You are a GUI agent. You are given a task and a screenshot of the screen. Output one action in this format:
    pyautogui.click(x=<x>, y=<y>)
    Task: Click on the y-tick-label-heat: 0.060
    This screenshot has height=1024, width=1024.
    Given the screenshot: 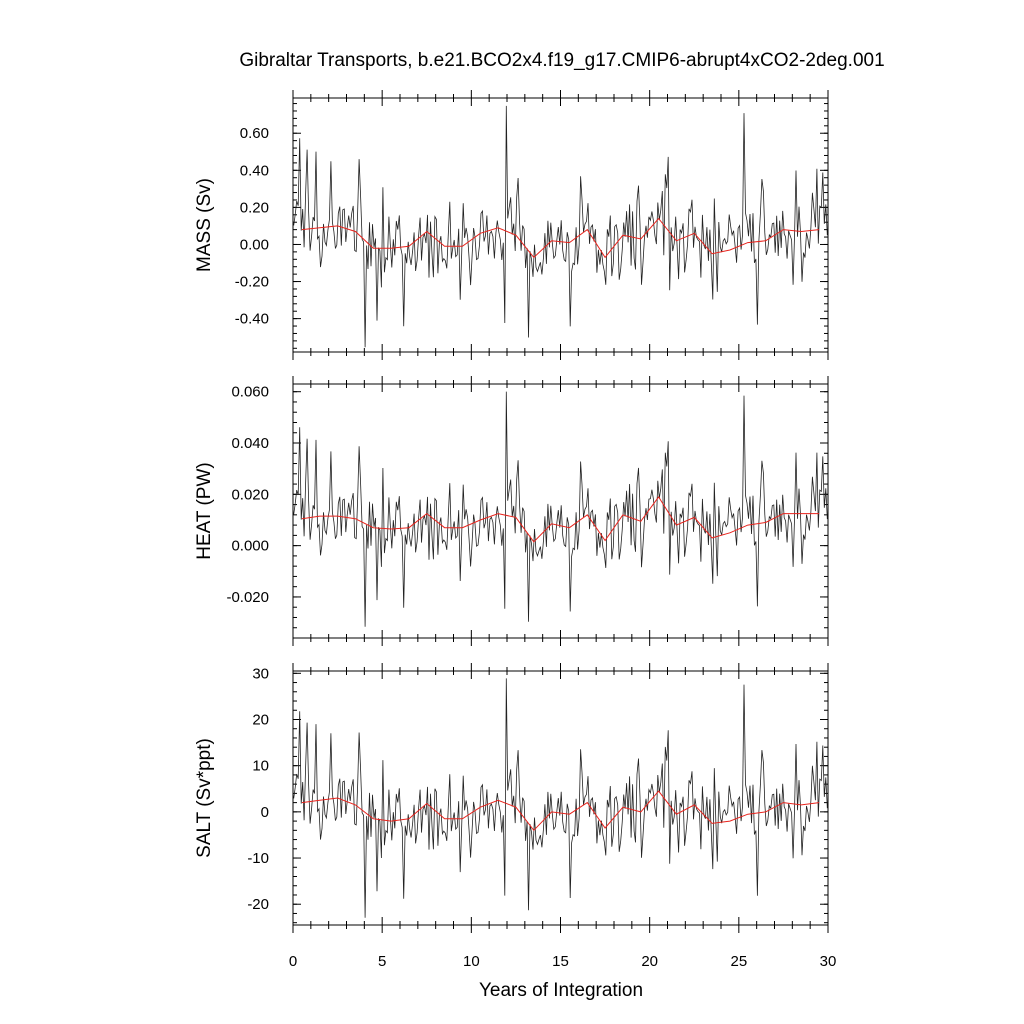 What is the action you would take?
    pyautogui.click(x=250, y=392)
    